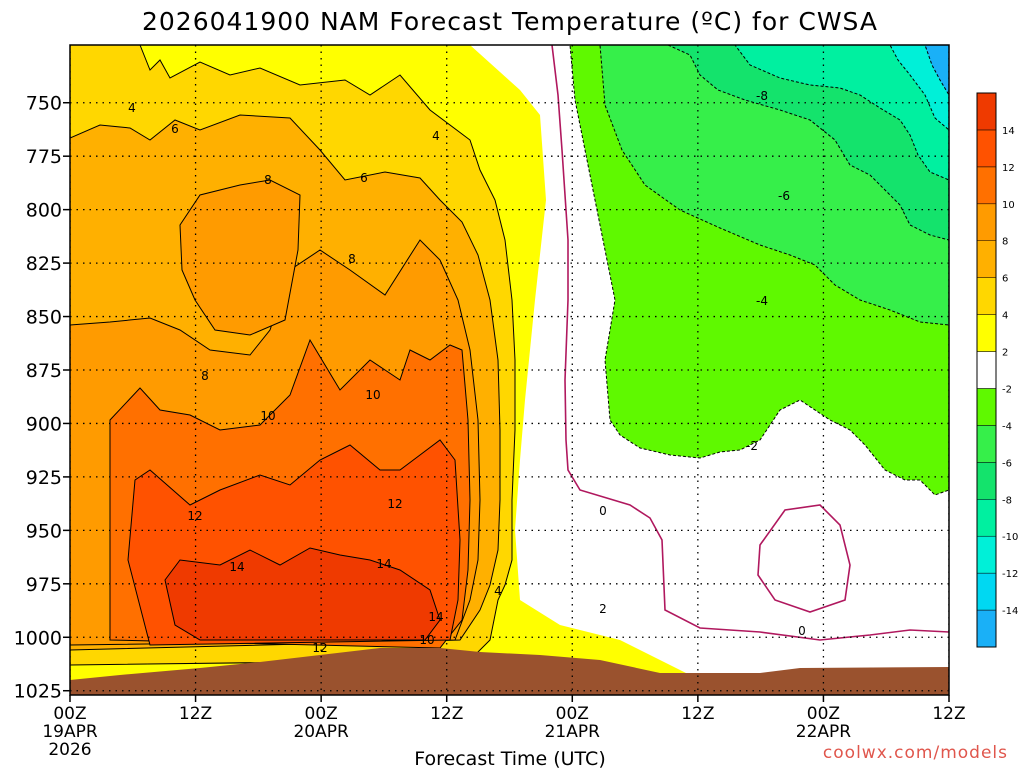 Image resolution: width=1024 pixels, height=768 pixels. I want to click on colorbar-frame, so click(986, 370).